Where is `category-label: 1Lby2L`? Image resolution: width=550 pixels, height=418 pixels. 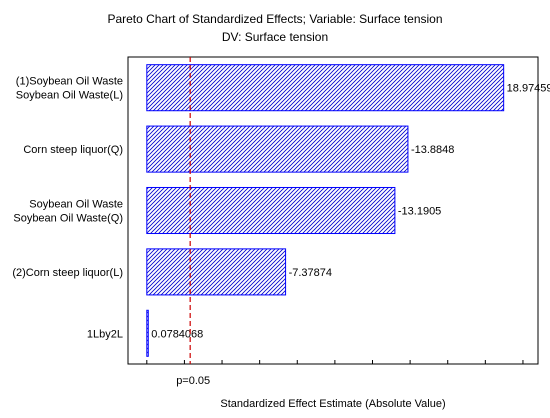
category-label: 1Lby2L is located at coordinates (105, 334).